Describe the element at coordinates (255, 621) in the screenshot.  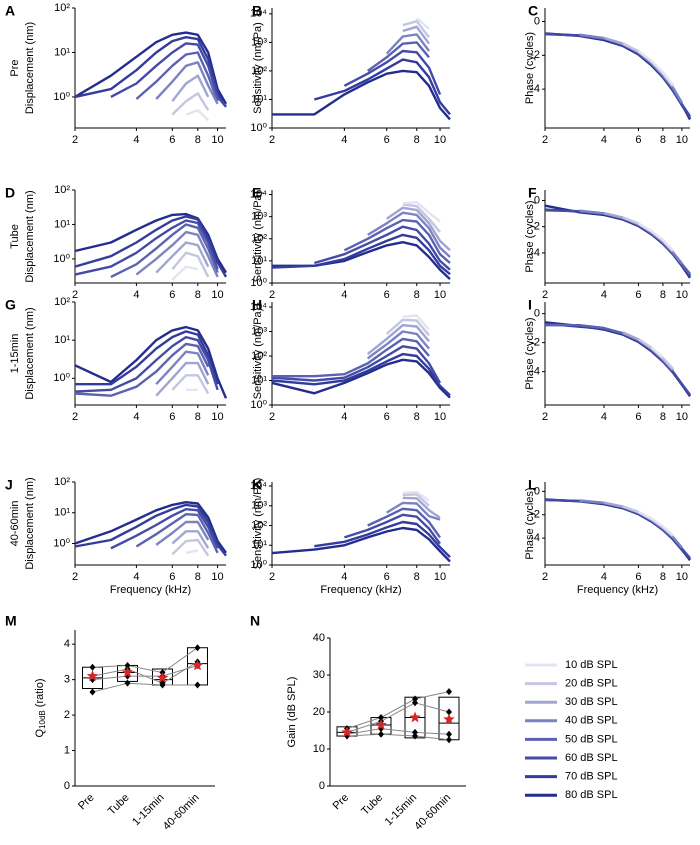
I see `panel-letter: N` at that location.